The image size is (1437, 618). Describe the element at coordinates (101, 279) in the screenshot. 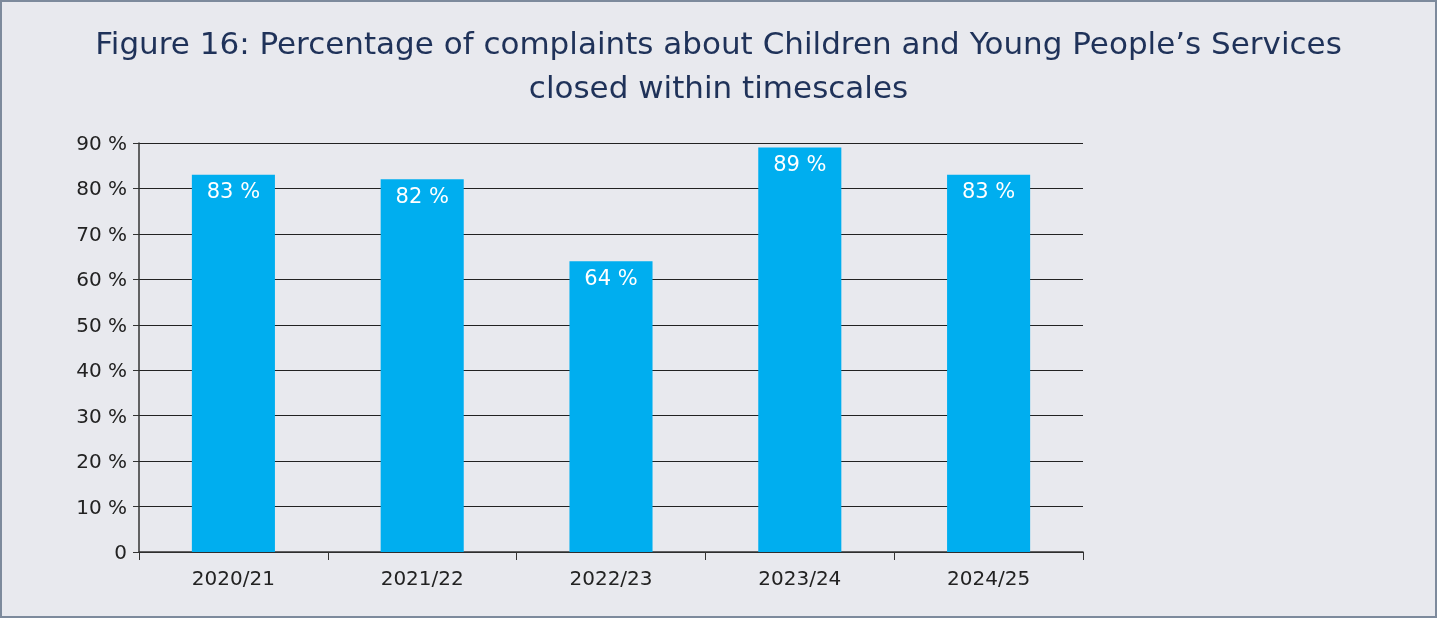

I see `y-tick-label: 60 %` at that location.